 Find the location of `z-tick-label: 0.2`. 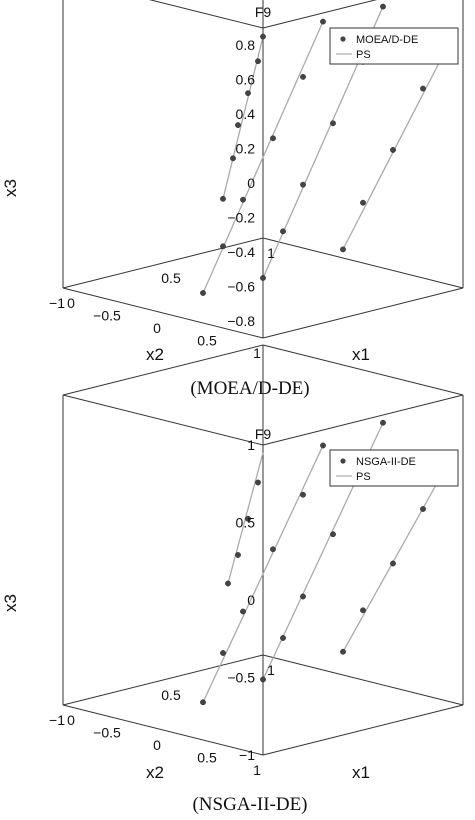

z-tick-label: 0.2 is located at coordinates (246, 149).